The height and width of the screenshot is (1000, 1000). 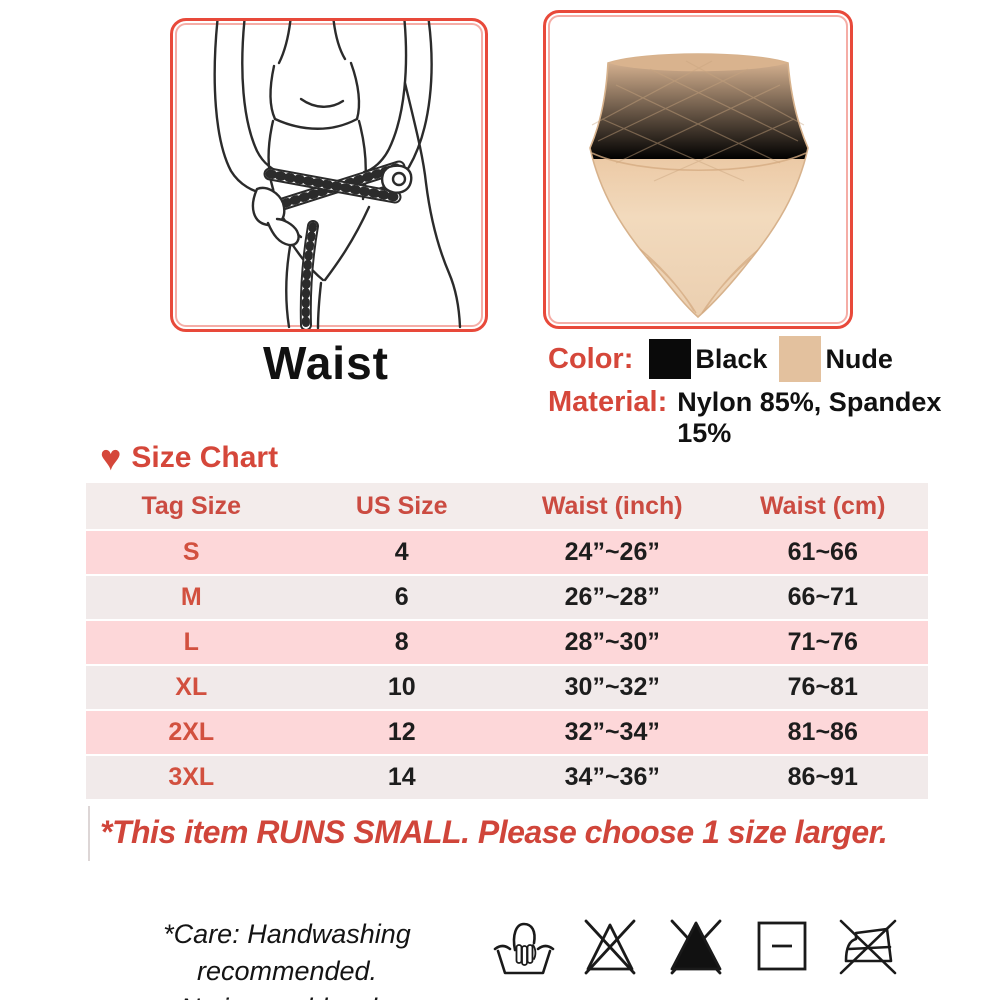 I want to click on nude-swatch, so click(x=800, y=359).